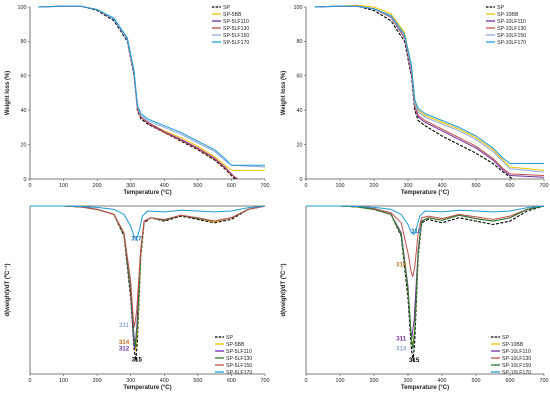  What do you see at coordinates (148, 266) in the screenshot?
I see `series-line-sp-5lf150` at bounding box center [148, 266].